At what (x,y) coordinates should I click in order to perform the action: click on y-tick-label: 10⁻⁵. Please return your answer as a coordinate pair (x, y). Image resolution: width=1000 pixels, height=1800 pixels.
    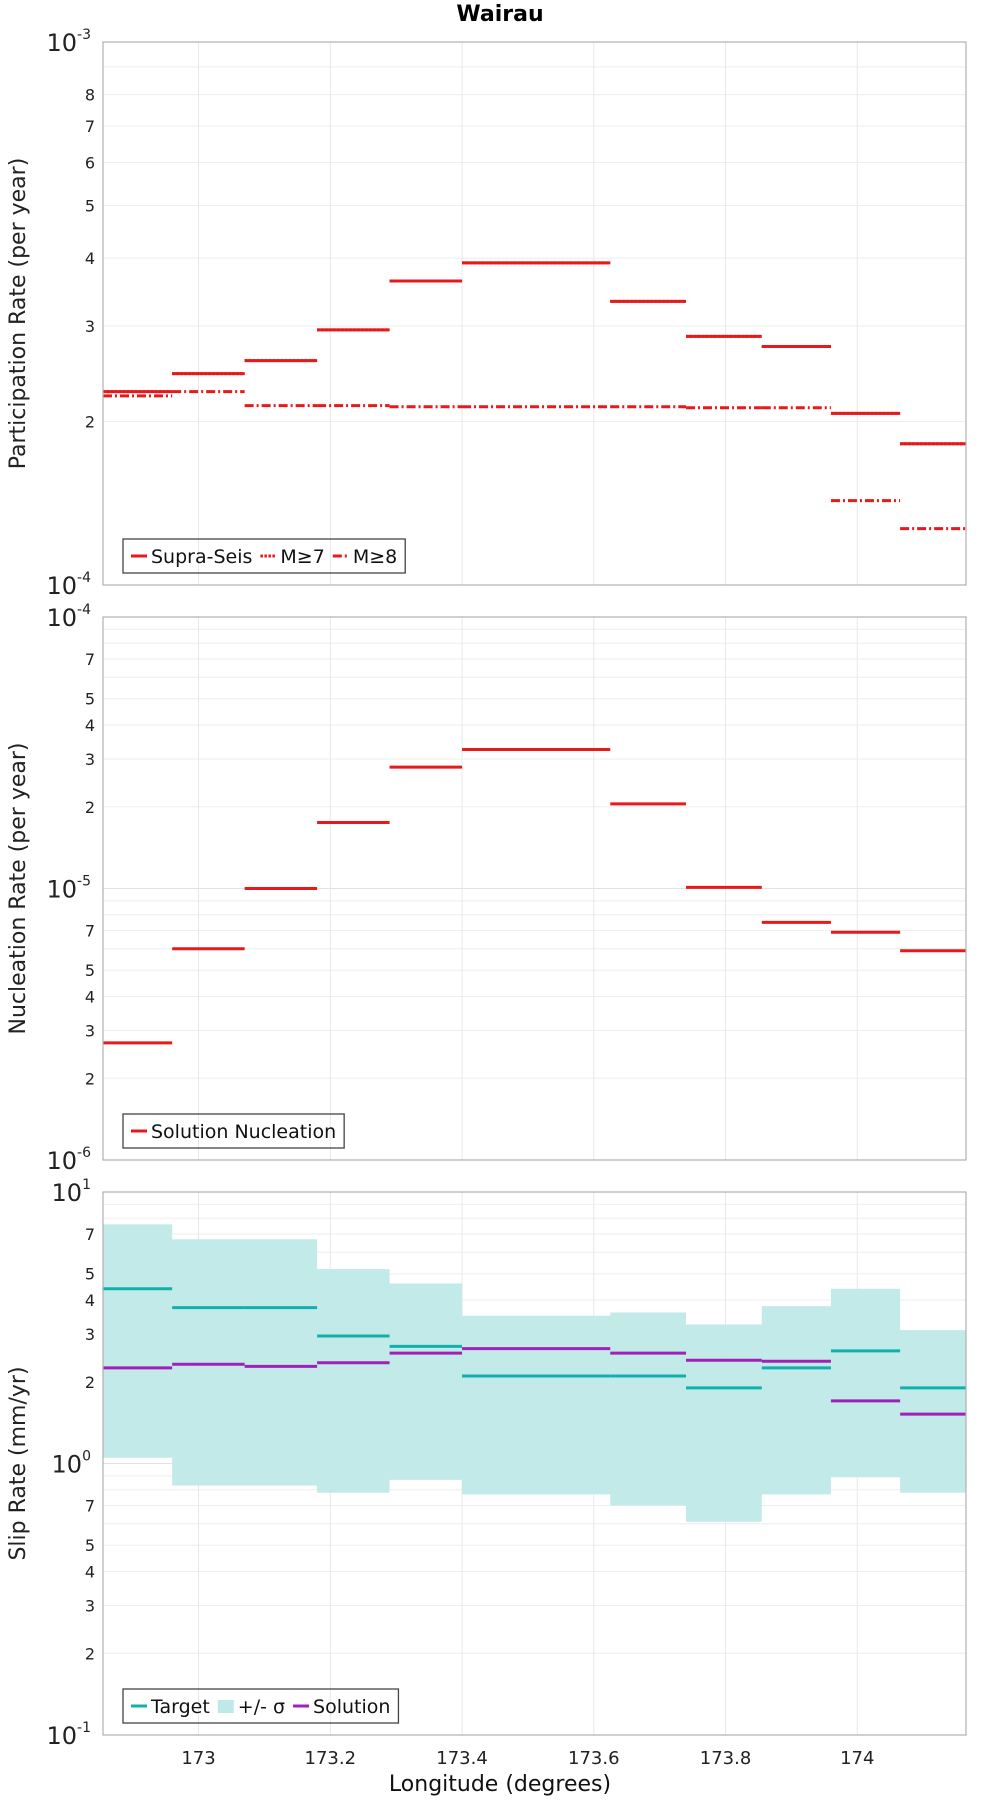
    Looking at the image, I should click on (68, 889).